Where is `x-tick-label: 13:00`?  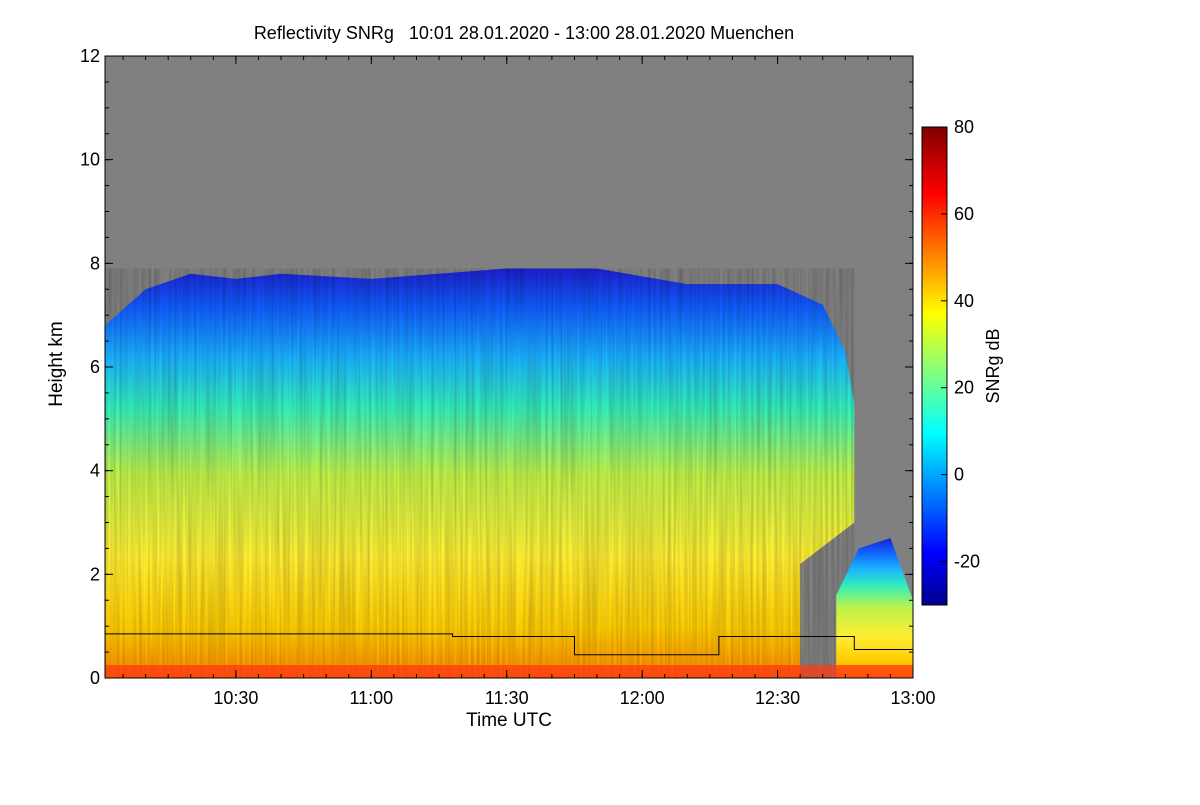 x-tick-label: 13:00 is located at coordinates (912, 698).